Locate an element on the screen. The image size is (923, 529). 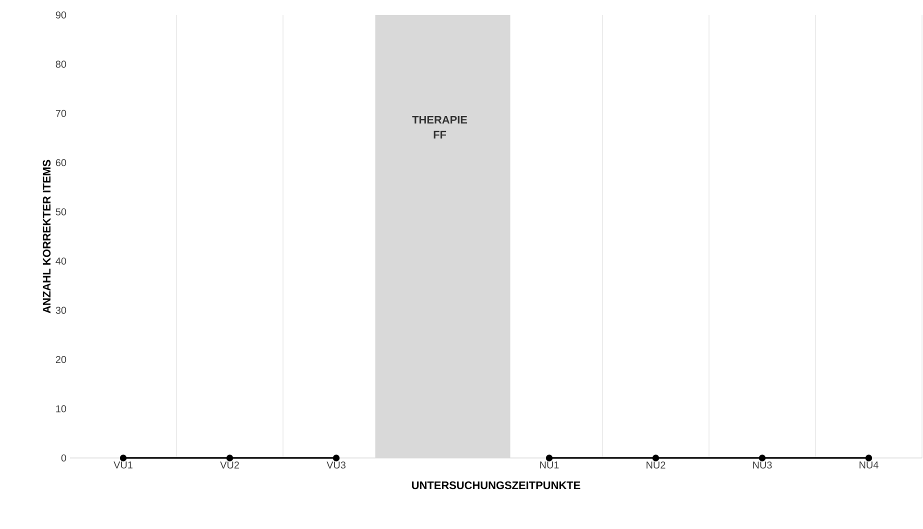
annotation: THERAPIE FF is located at coordinates (440, 127).